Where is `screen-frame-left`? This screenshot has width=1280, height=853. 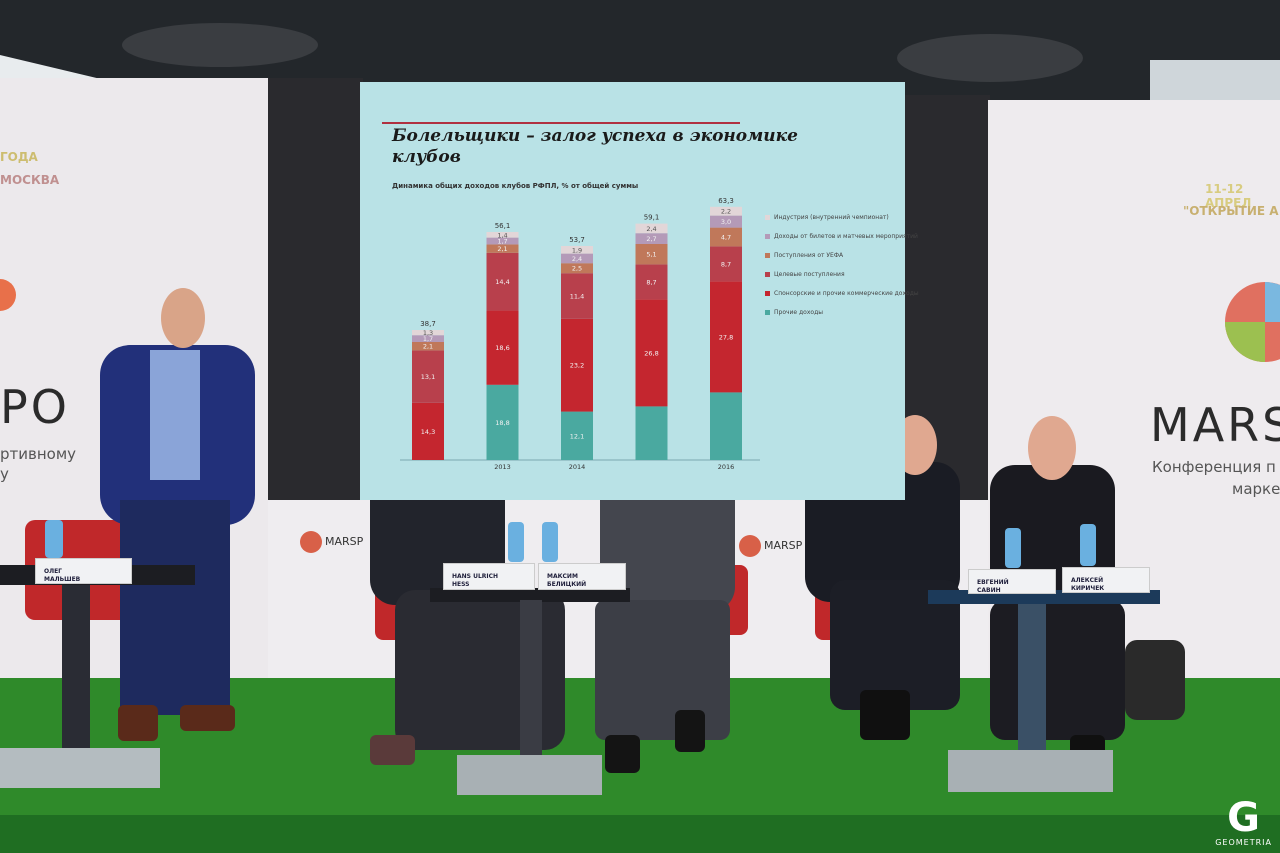 screen-frame-left is located at coordinates (315, 289).